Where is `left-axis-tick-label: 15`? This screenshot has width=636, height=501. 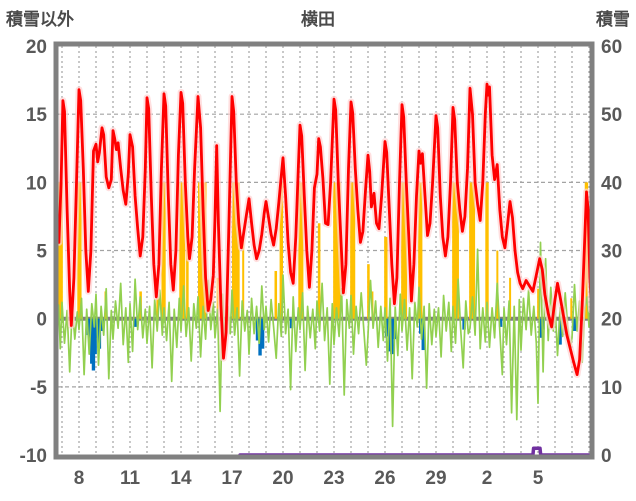
left-axis-tick-label: 15 is located at coordinates (37, 115).